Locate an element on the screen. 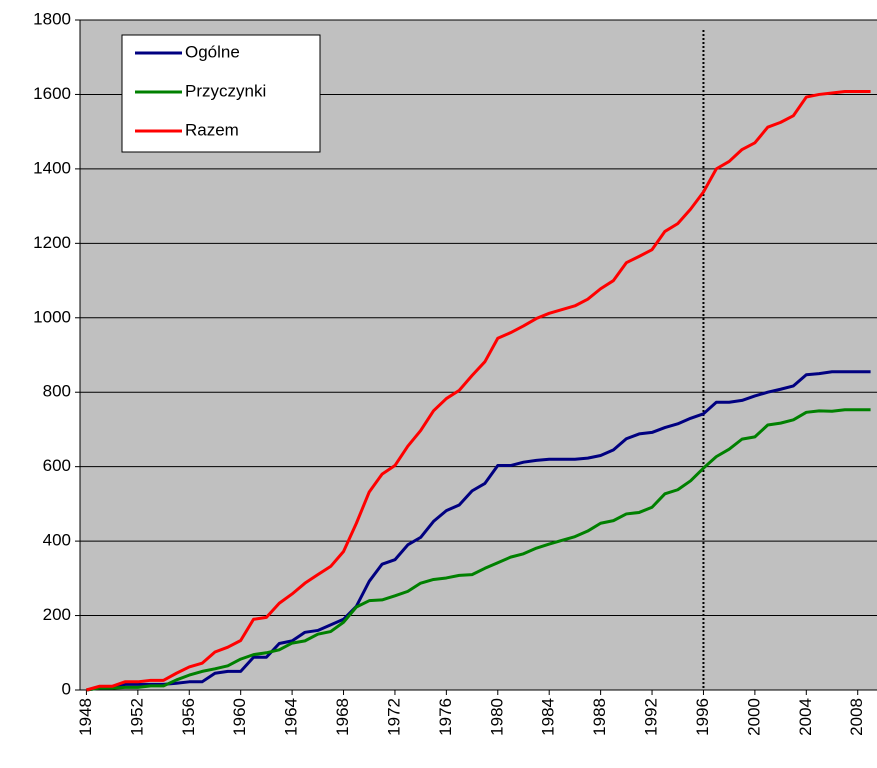  y-tick-label: 1800 is located at coordinates (52, 18).